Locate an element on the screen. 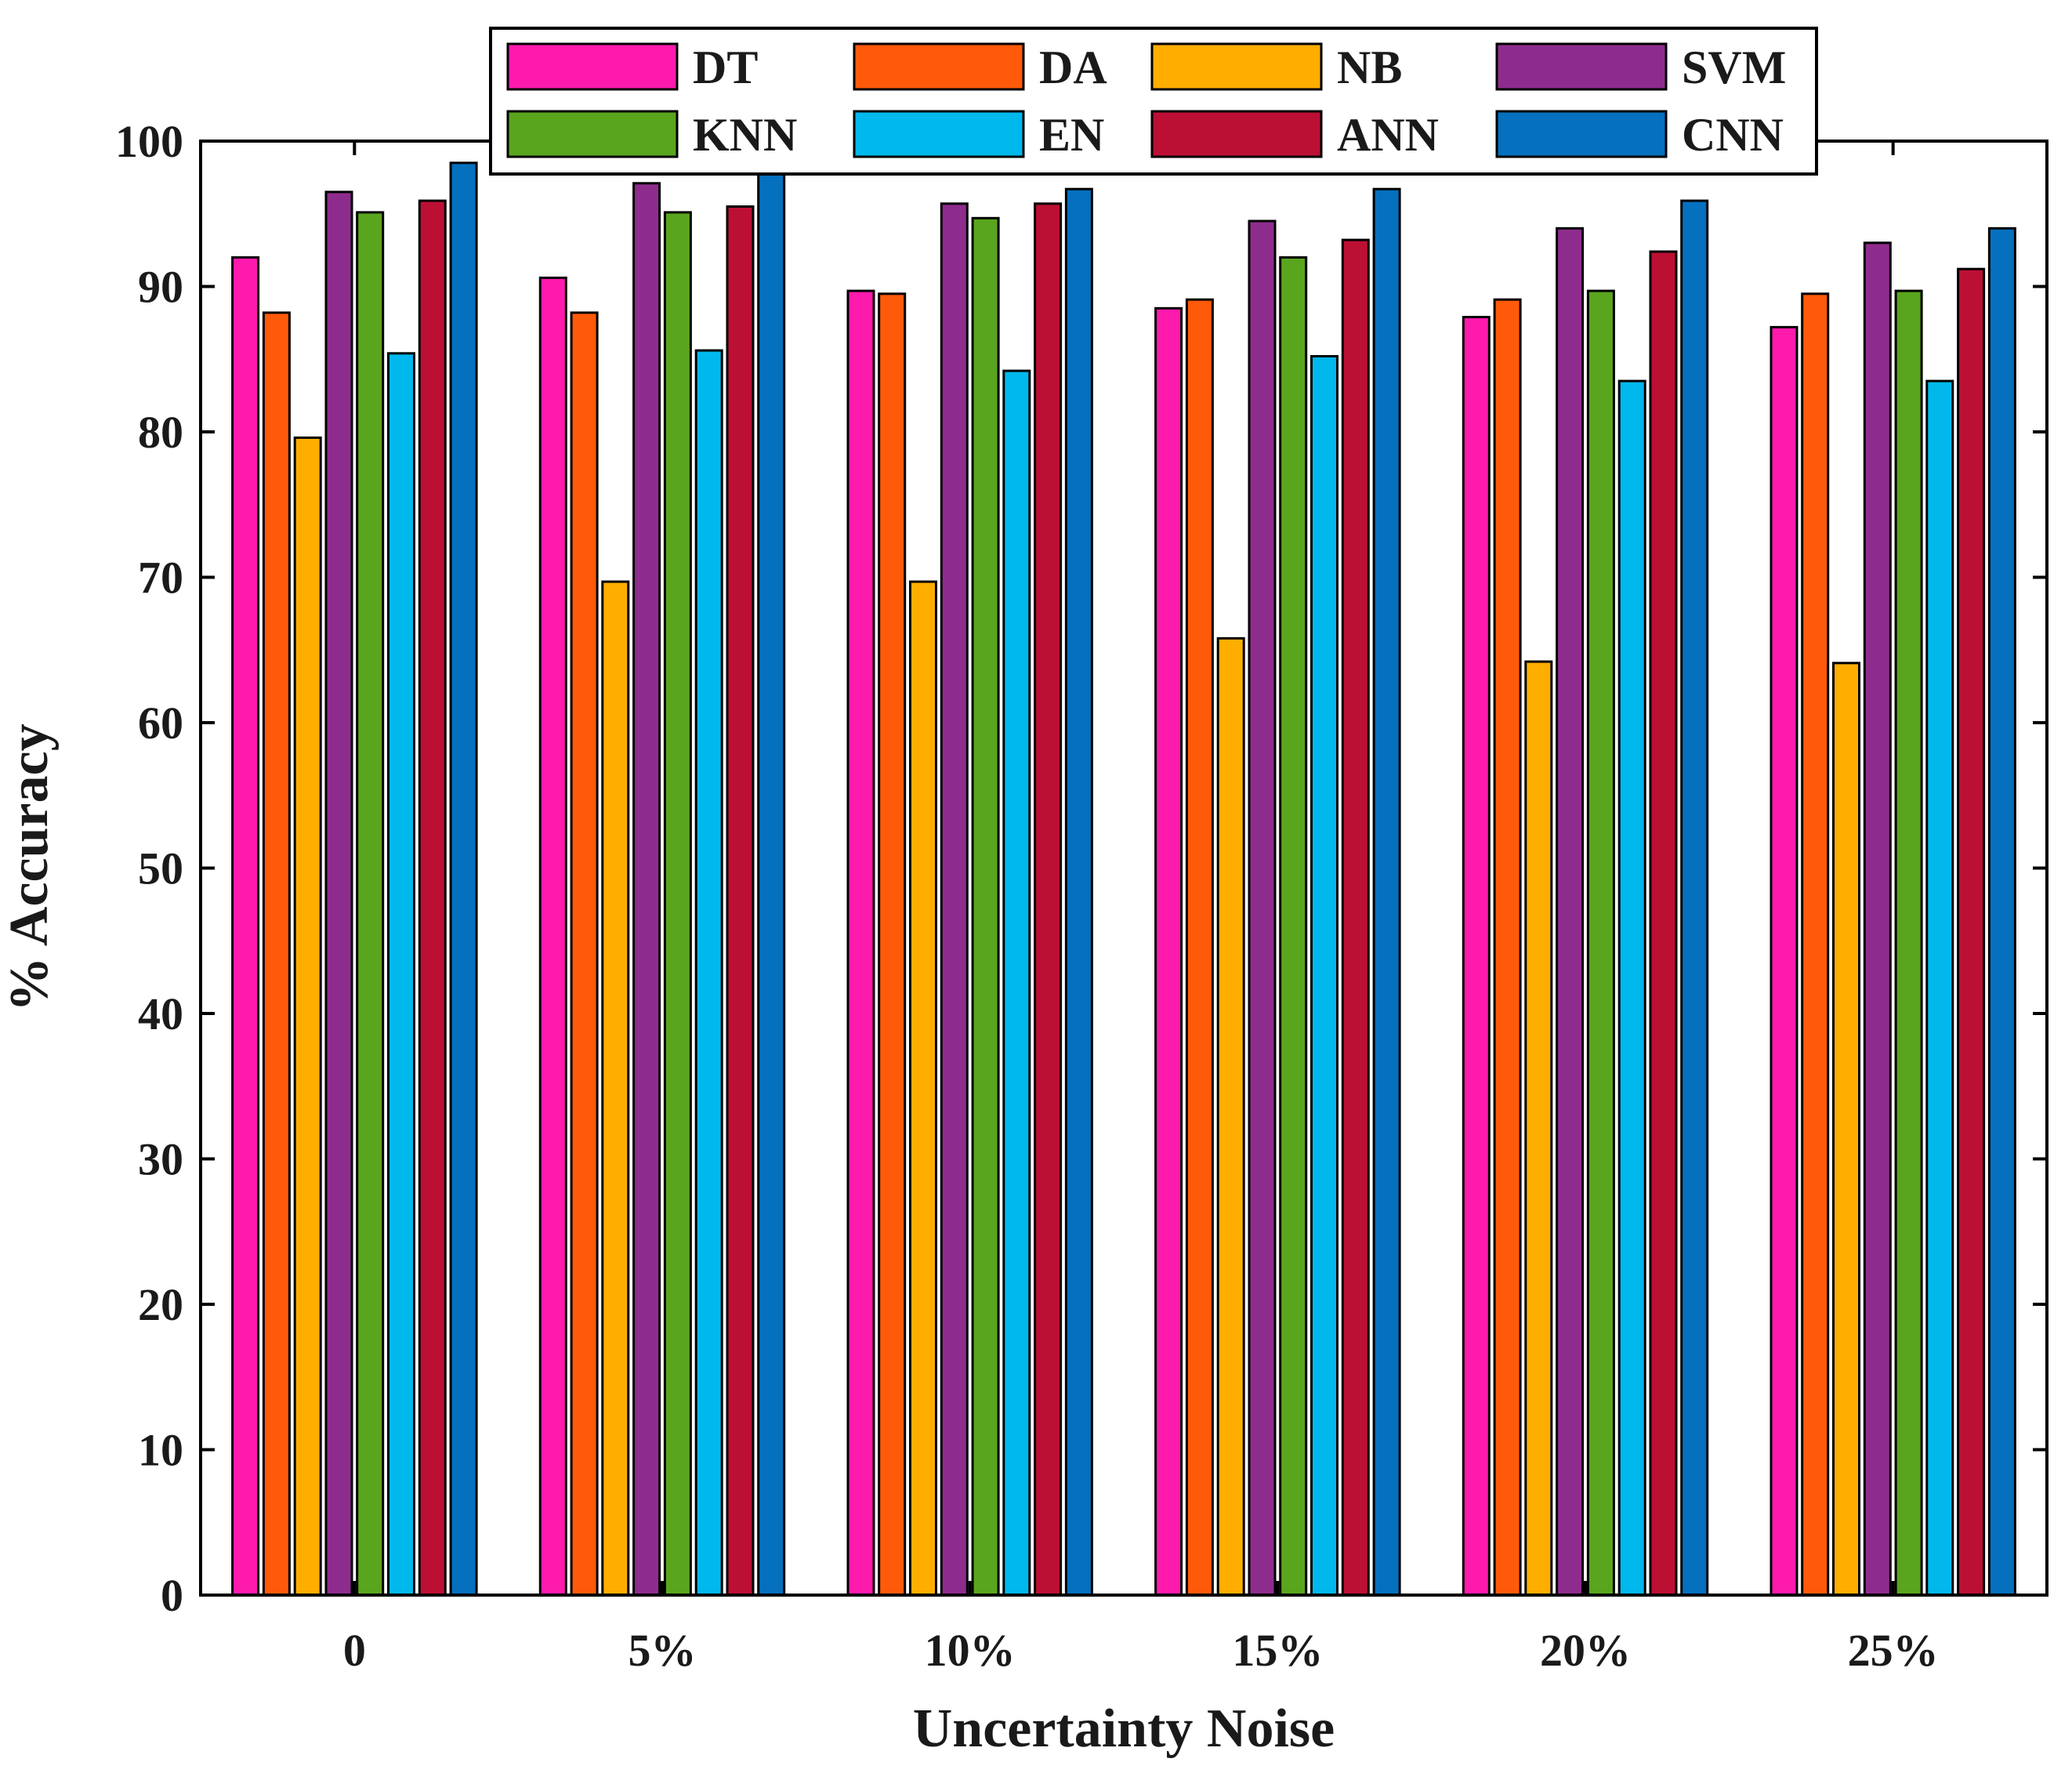  y-tick-label-0: 0 is located at coordinates (172, 1595).